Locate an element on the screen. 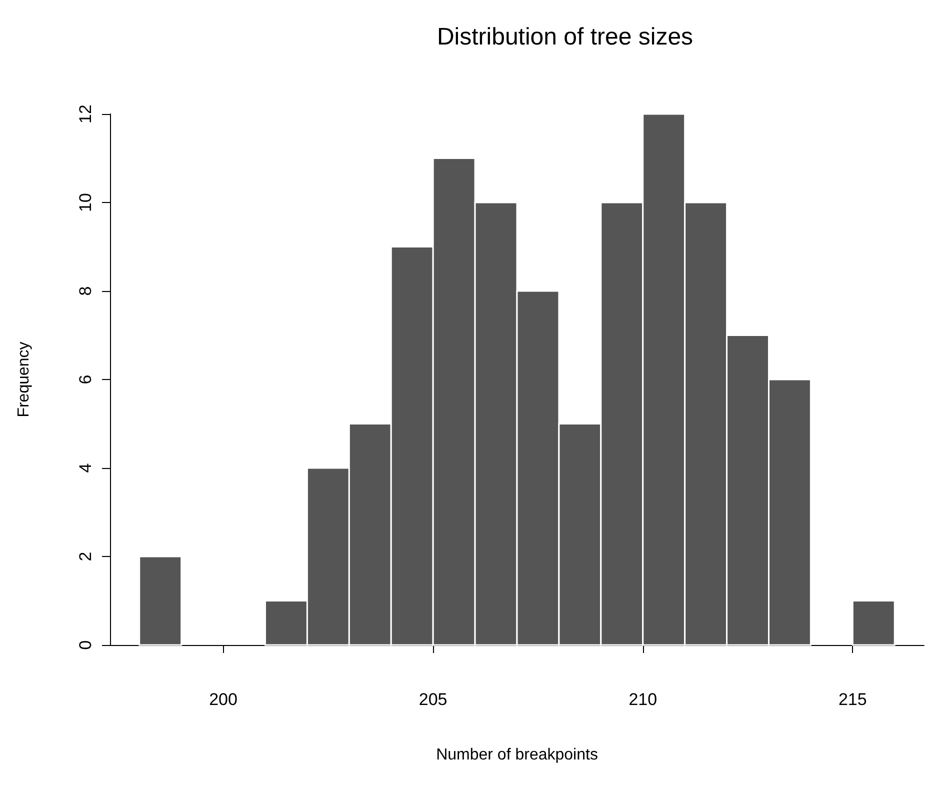 This screenshot has width=932, height=793. y-tick-label: 4 is located at coordinates (85, 468).